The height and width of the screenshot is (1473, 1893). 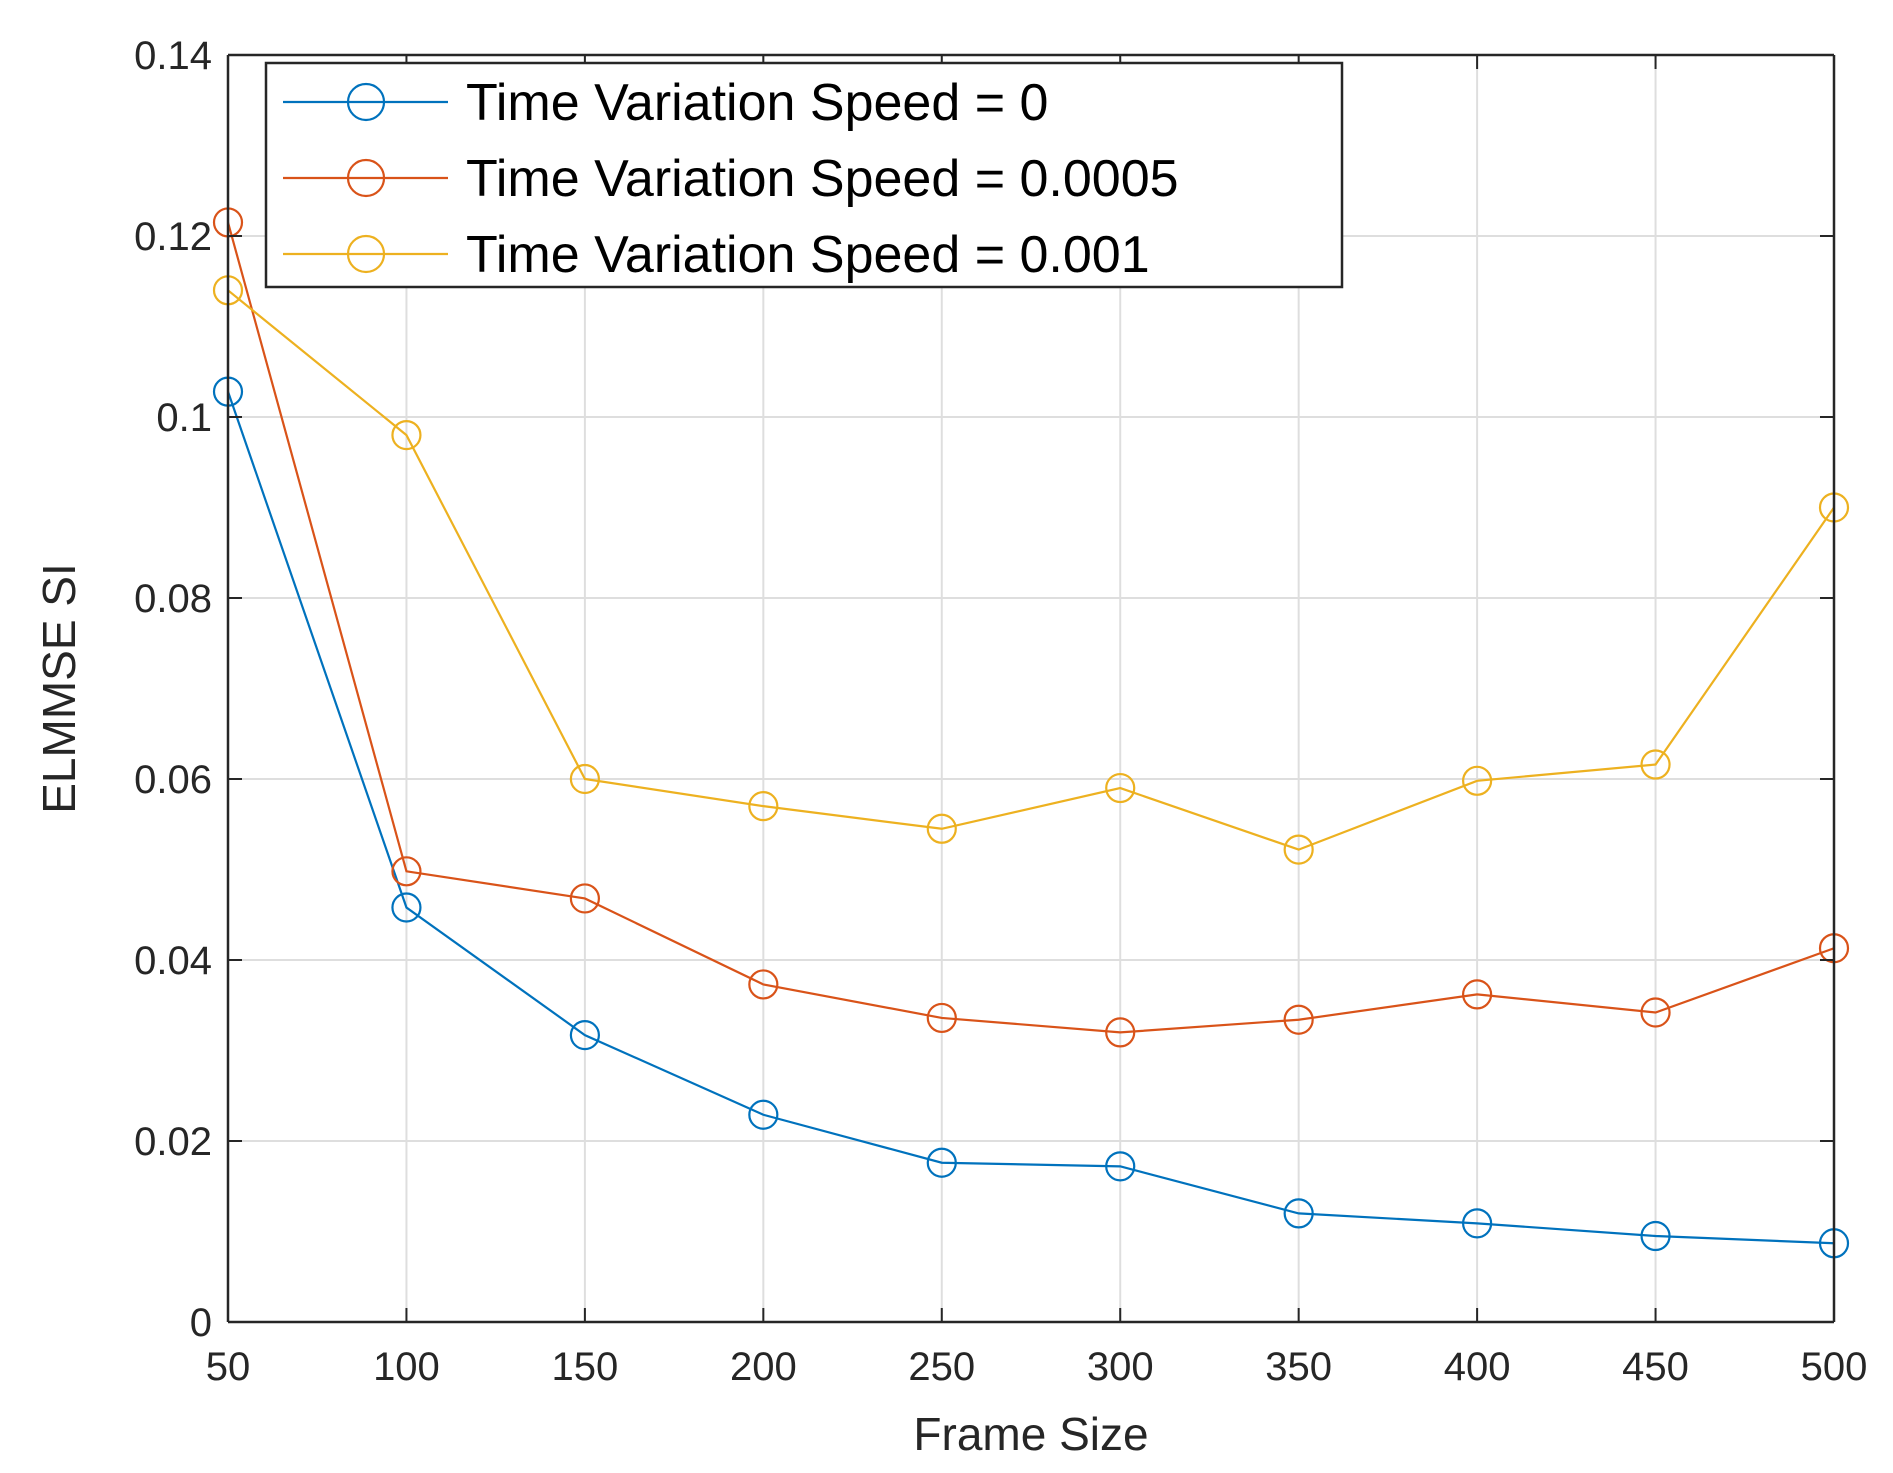 What do you see at coordinates (184, 418) in the screenshot?
I see `y-tick-label-5: 0.1` at bounding box center [184, 418].